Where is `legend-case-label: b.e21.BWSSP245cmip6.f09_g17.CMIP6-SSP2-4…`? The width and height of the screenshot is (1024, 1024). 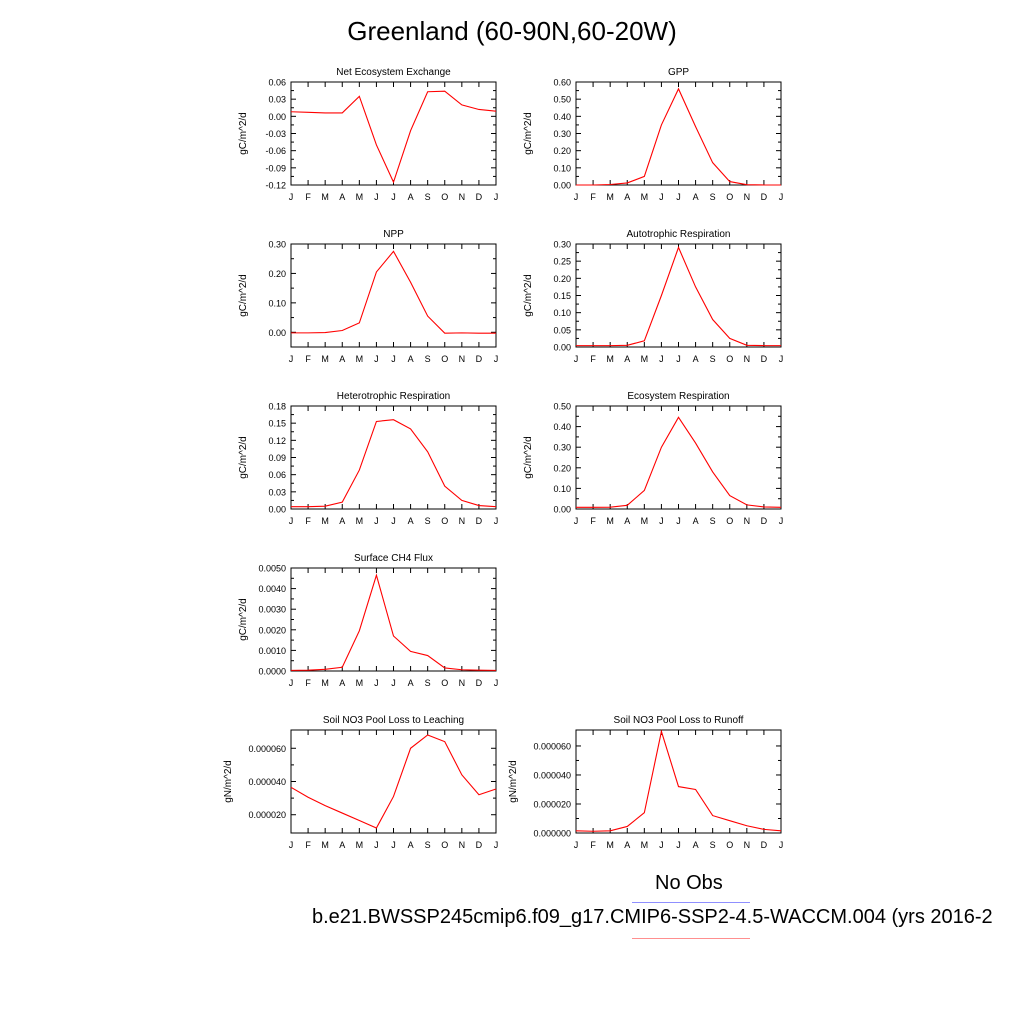
legend-case-label: b.e21.BWSSP245cmip6.f09_g17.CMIP6-SSP2-4… is located at coordinates (652, 917).